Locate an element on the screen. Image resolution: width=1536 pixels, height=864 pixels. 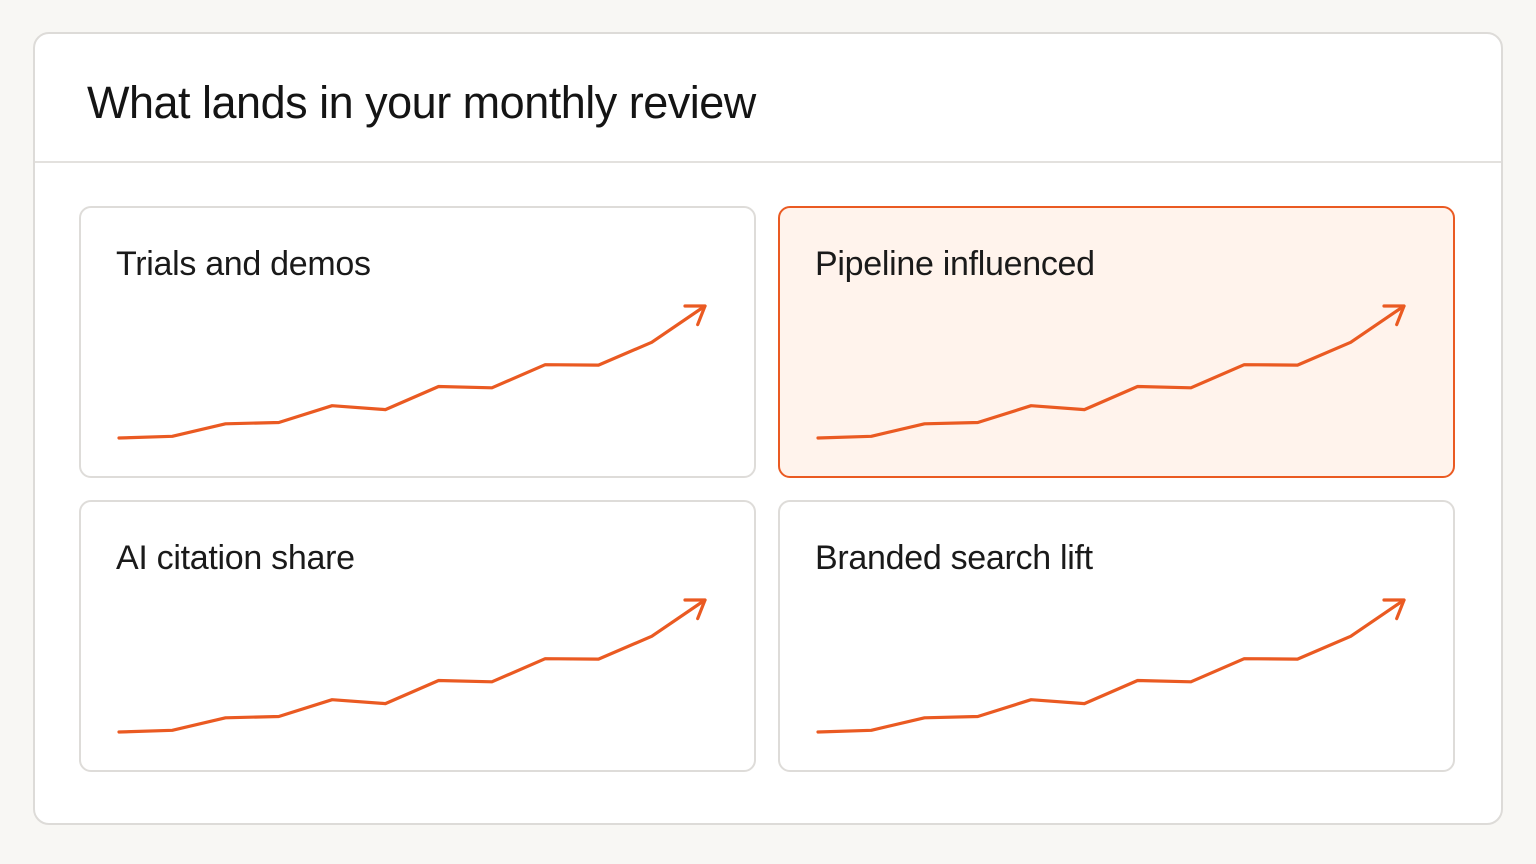
metric-card-trials-and-demos: Trials and demos is located at coordinates (417, 342).